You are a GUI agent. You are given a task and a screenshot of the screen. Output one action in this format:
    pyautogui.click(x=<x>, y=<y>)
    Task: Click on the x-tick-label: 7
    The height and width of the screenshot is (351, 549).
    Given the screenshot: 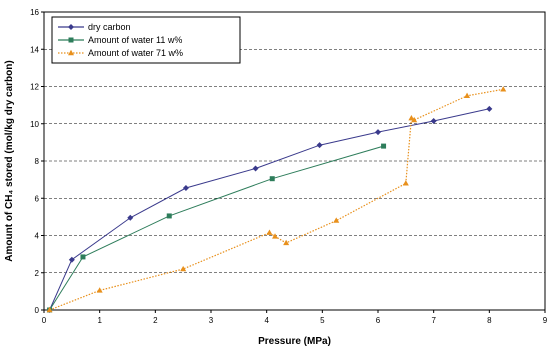 What is the action you would take?
    pyautogui.click(x=433, y=320)
    